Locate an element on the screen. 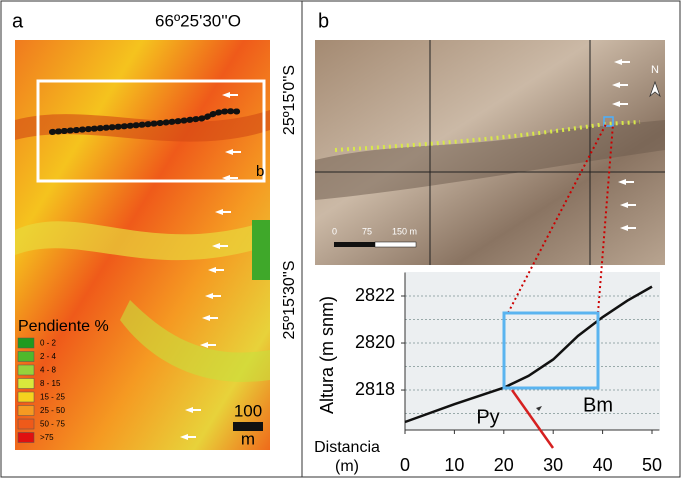  legend-label: 4 - 8 is located at coordinates (48, 370).